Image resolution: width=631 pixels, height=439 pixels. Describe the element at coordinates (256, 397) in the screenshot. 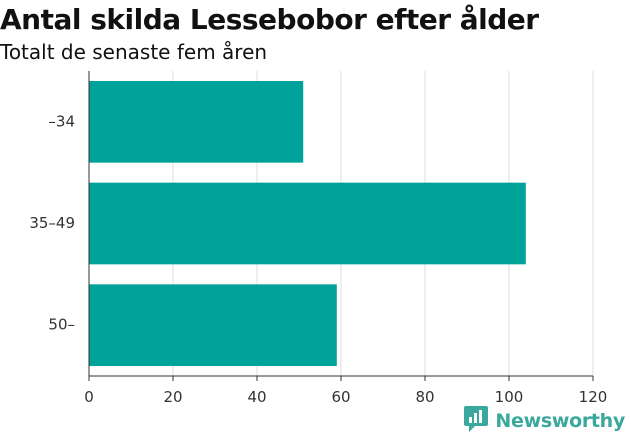

I see `x-tick-label-40: 40` at that location.